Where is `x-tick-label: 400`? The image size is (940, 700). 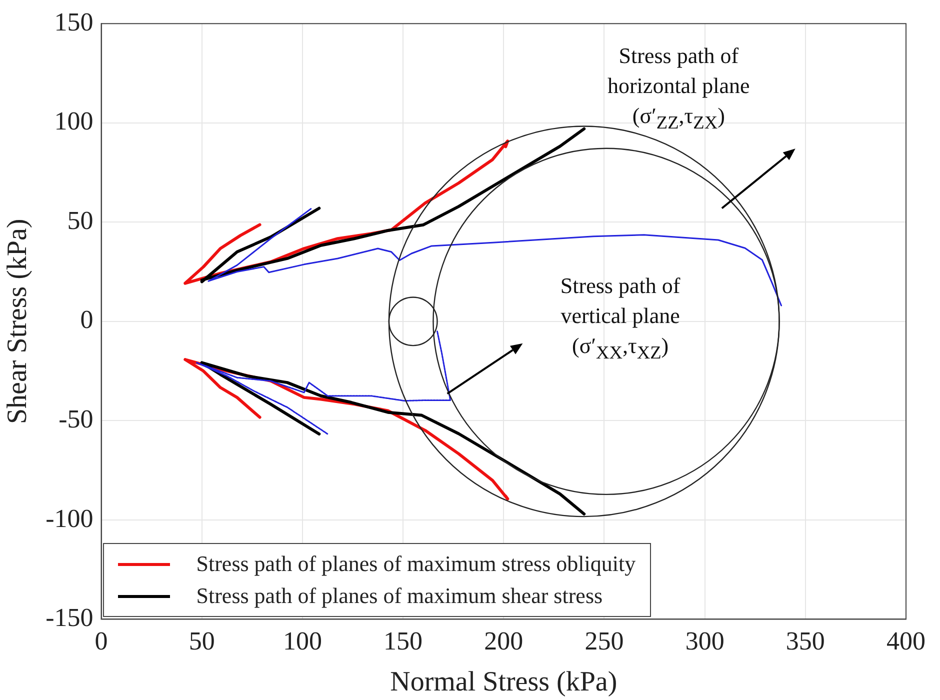
x-tick-label: 400 is located at coordinates (906, 641).